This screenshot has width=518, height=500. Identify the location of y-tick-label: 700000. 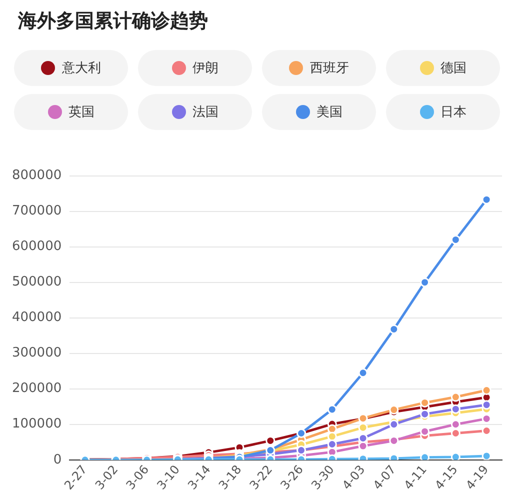
(37, 211).